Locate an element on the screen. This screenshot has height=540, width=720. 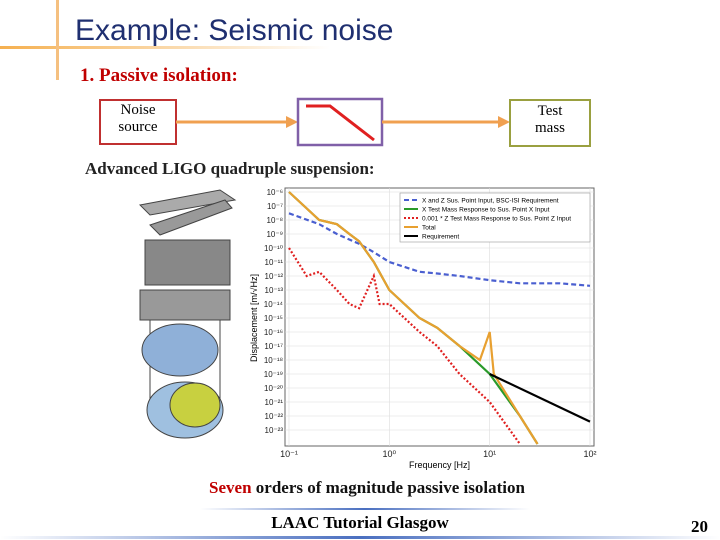
legend-label: Total is located at coordinates (429, 228).